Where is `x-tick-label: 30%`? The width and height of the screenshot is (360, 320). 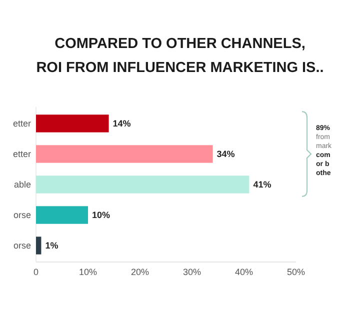
x-tick-label: 30% is located at coordinates (192, 272).